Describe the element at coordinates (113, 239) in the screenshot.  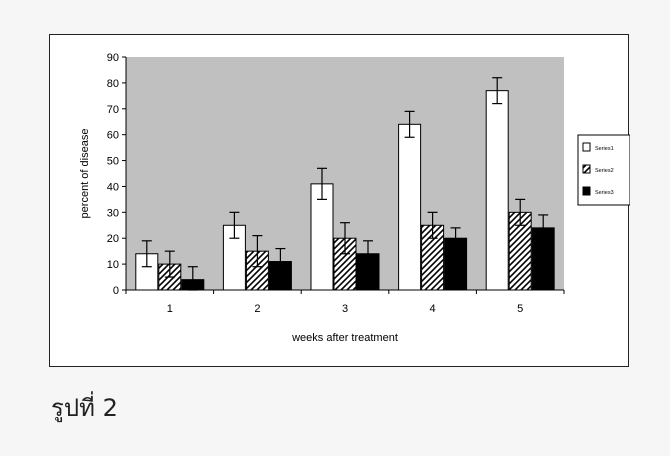
I see `y-tick-label: 20` at that location.